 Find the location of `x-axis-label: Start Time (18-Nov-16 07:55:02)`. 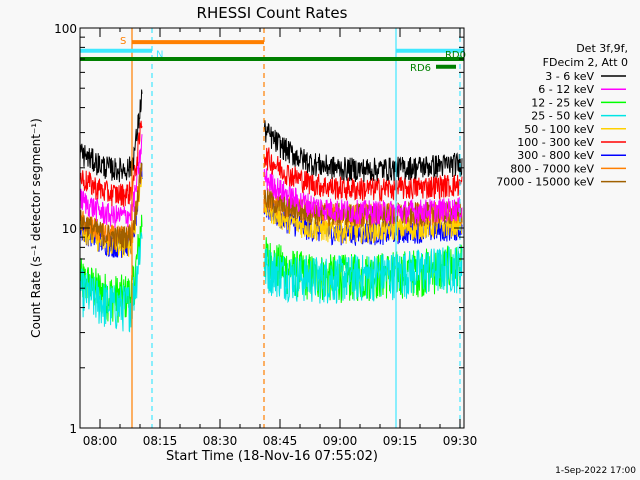

x-axis-label: Start Time (18-Nov-16 07:55:02) is located at coordinates (272, 456).